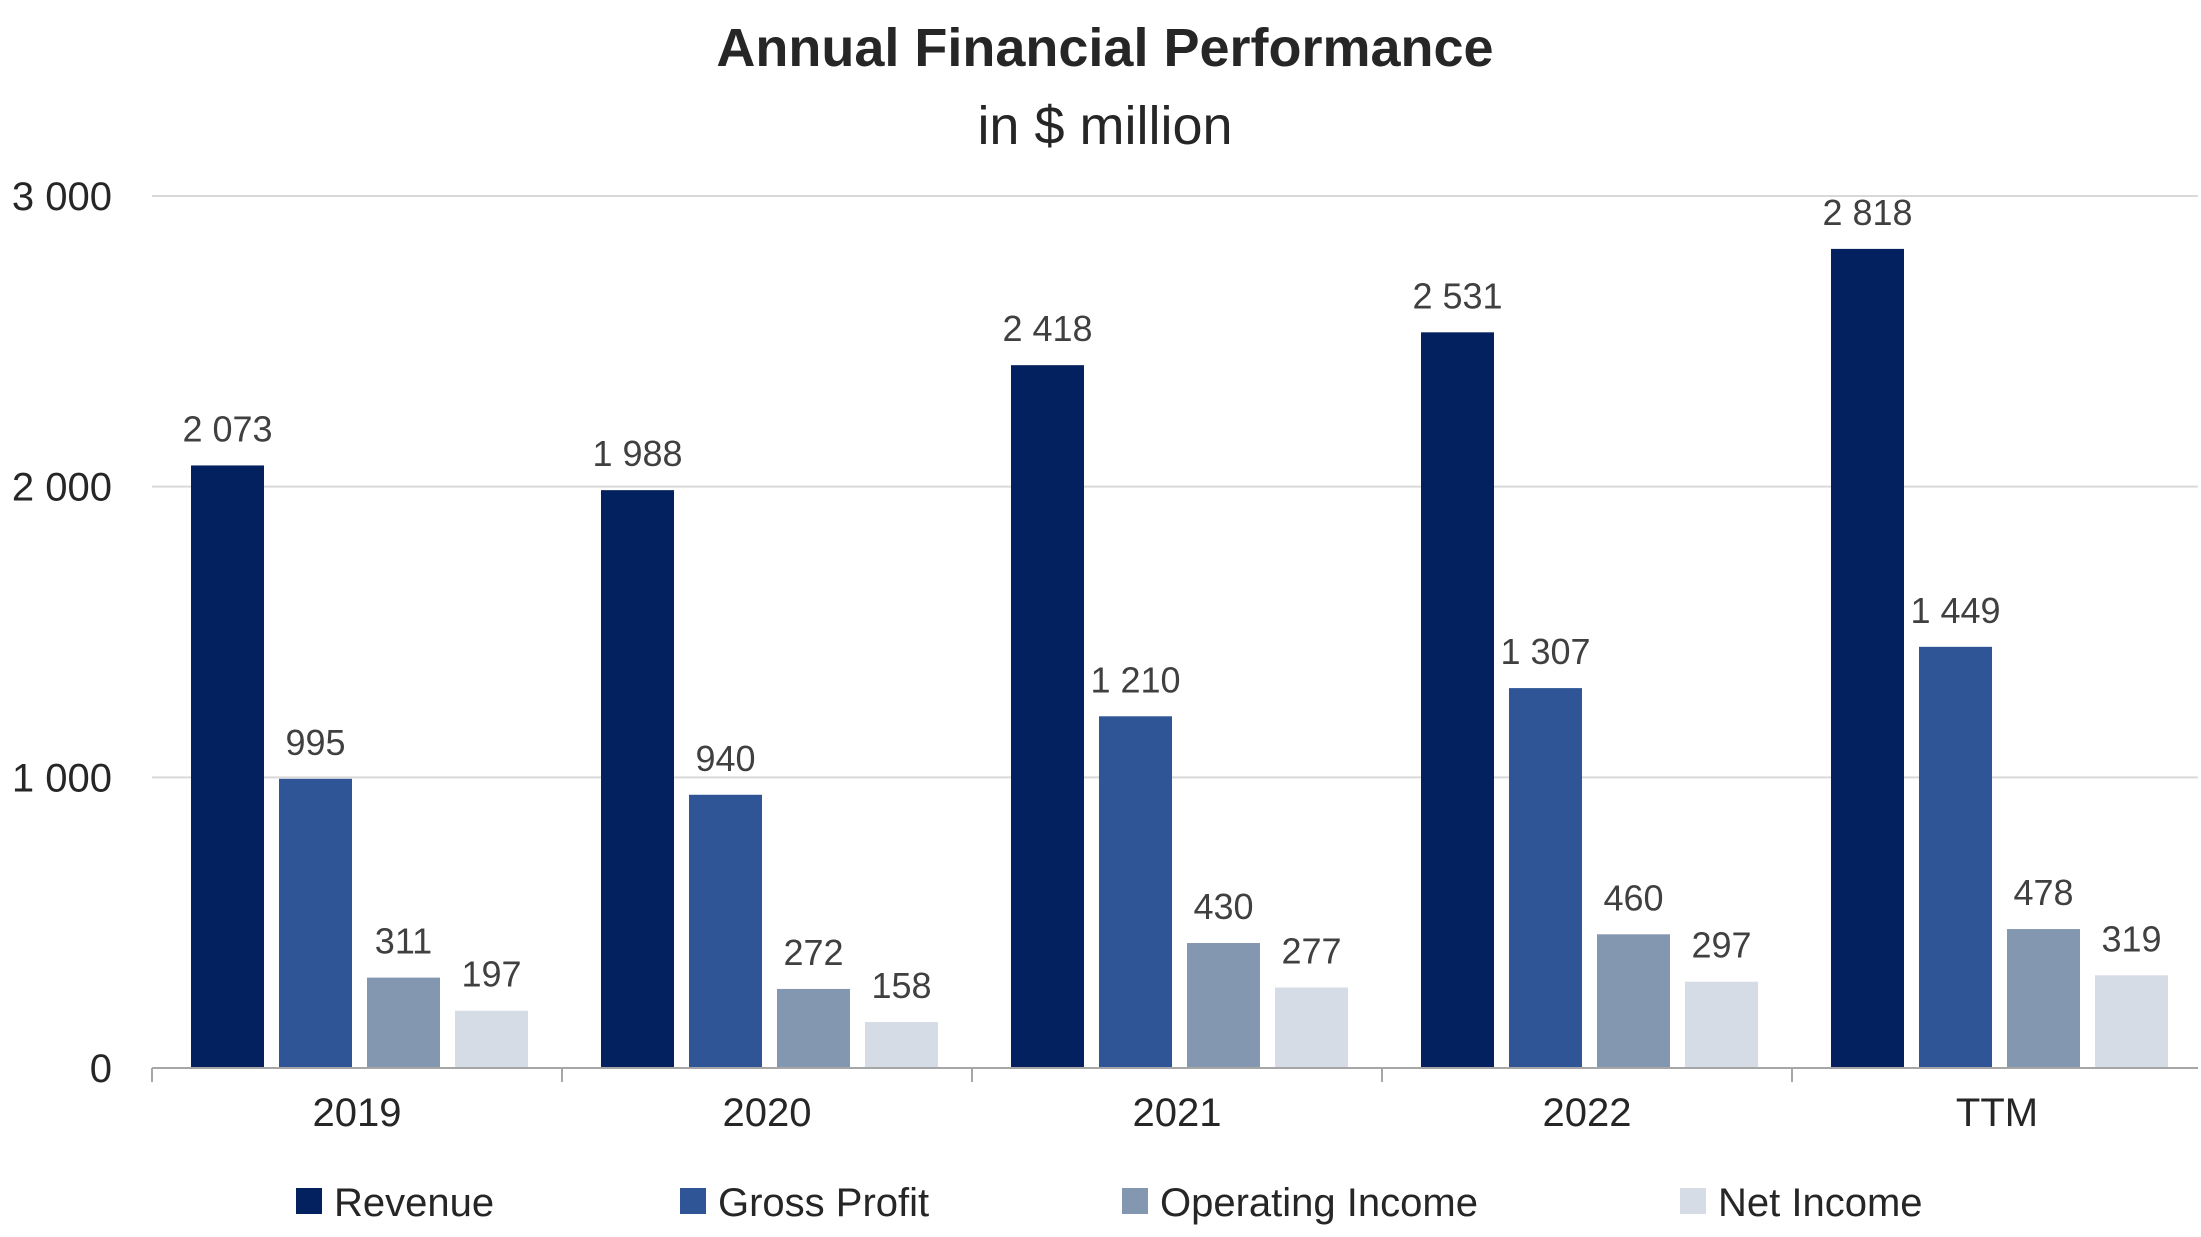 The height and width of the screenshot is (1237, 2201). Describe the element at coordinates (62, 778) in the screenshot. I see `y-tick-label: 1 000` at that location.